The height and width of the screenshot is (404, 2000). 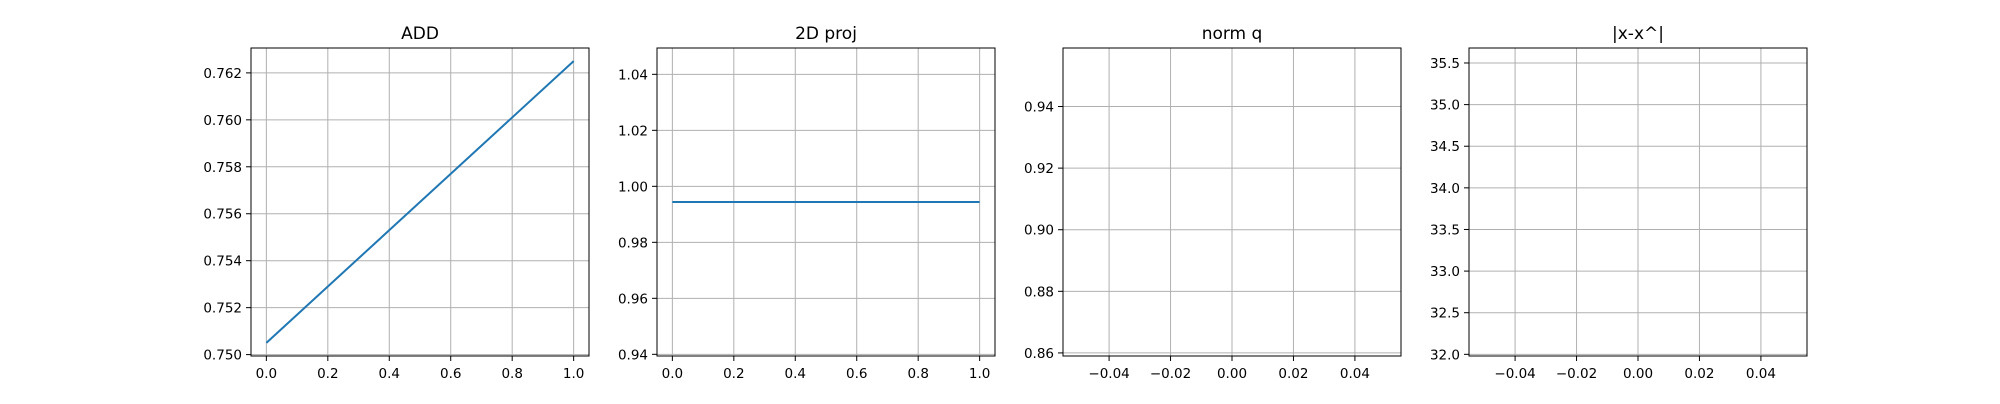 I want to click on y-tick-label: 1.00, so click(x=633, y=187).